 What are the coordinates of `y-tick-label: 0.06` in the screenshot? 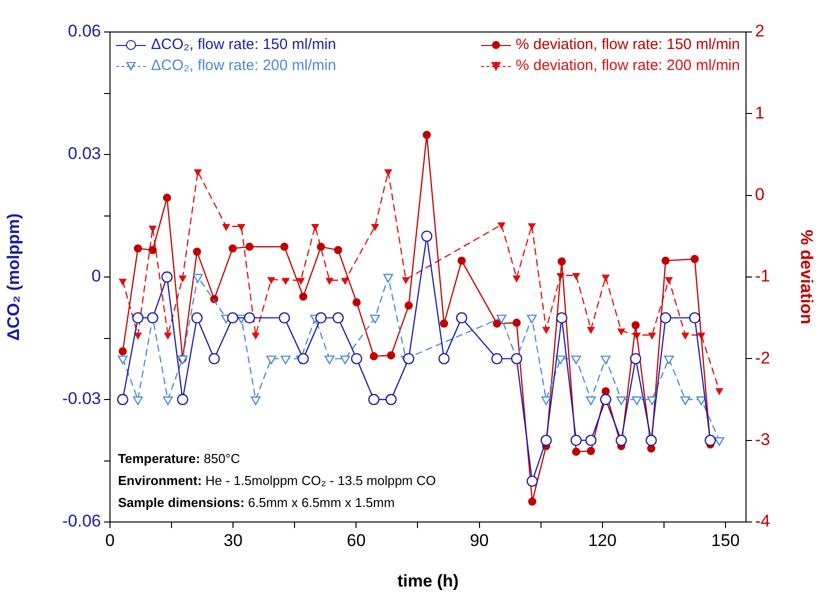 It's located at (84, 31).